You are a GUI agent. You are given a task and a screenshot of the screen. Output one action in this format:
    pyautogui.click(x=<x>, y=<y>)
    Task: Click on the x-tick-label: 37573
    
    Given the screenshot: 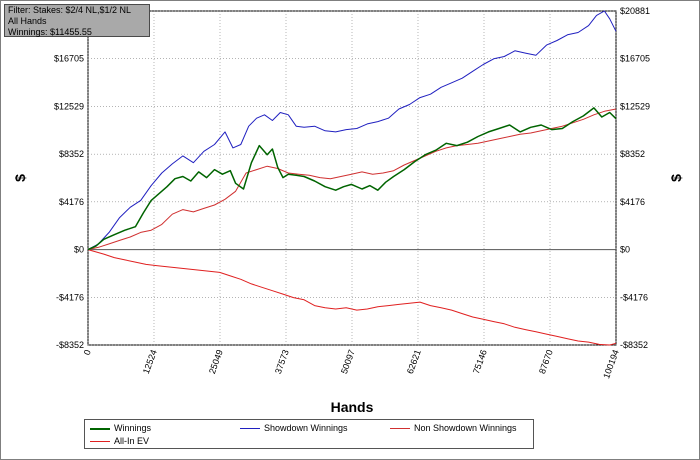 What is the action you would take?
    pyautogui.click(x=282, y=361)
    